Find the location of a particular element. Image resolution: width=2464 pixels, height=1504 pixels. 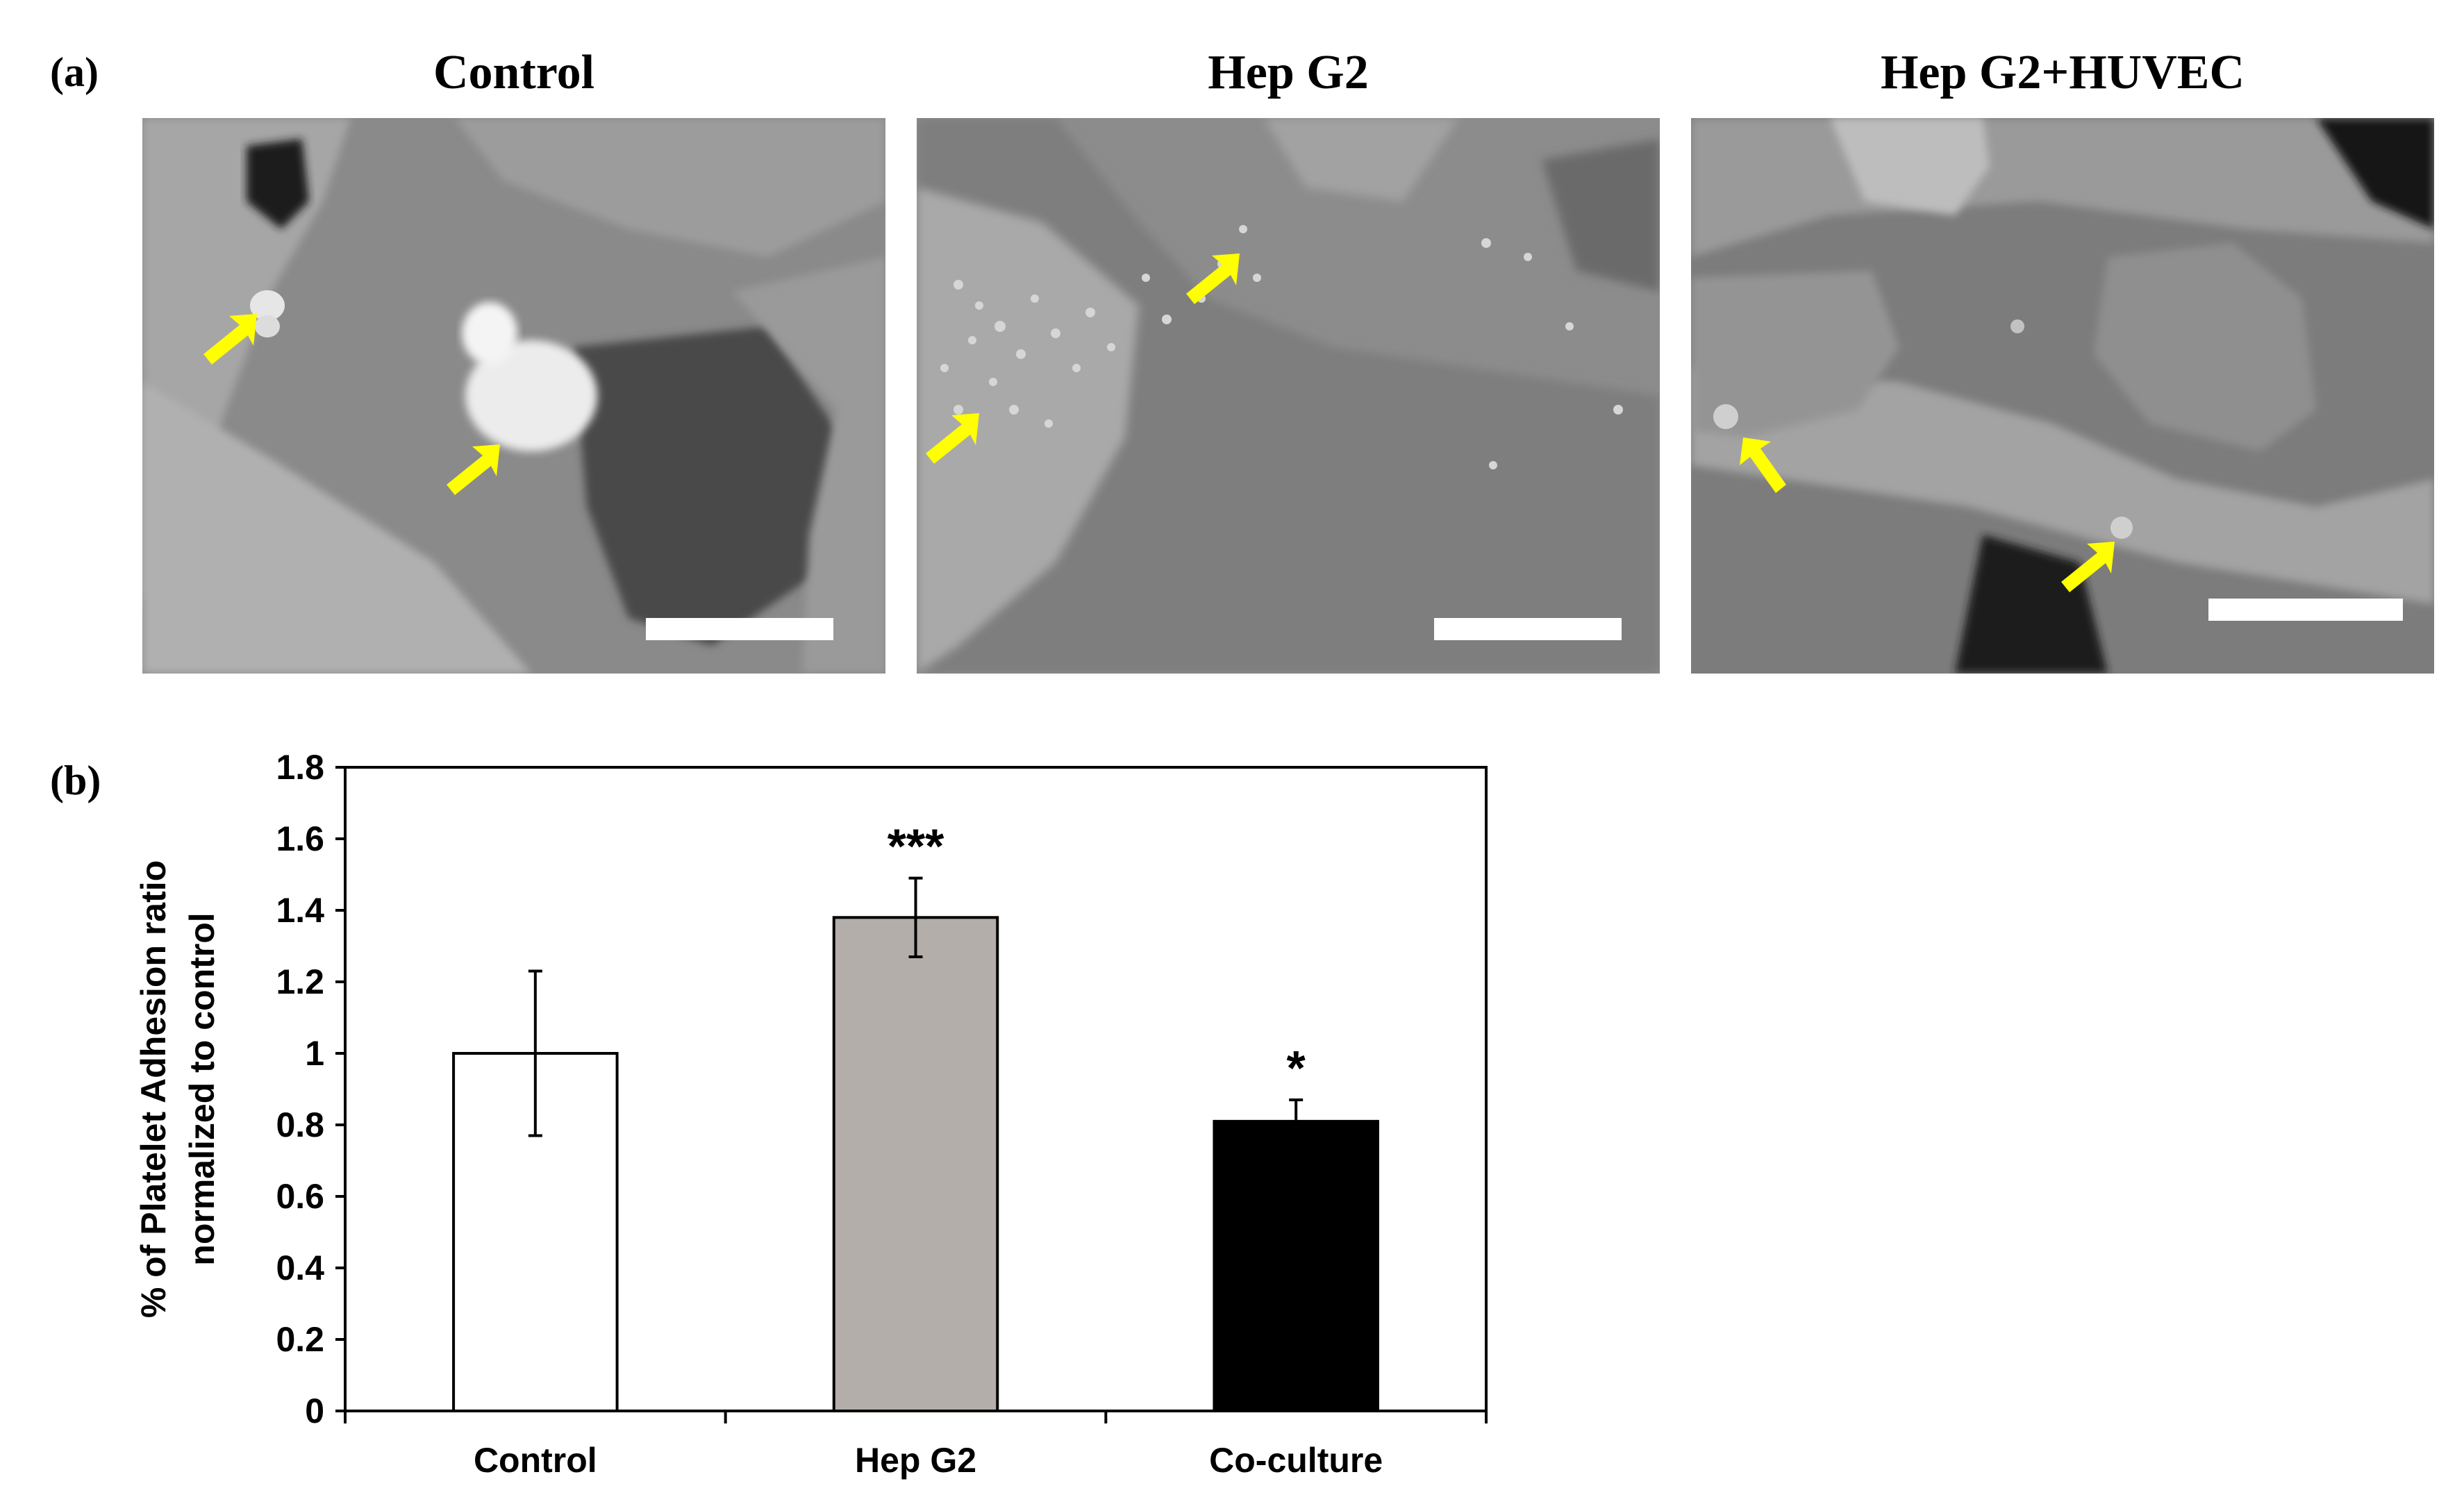

y-tick-label: 1.8 is located at coordinates (300, 767).